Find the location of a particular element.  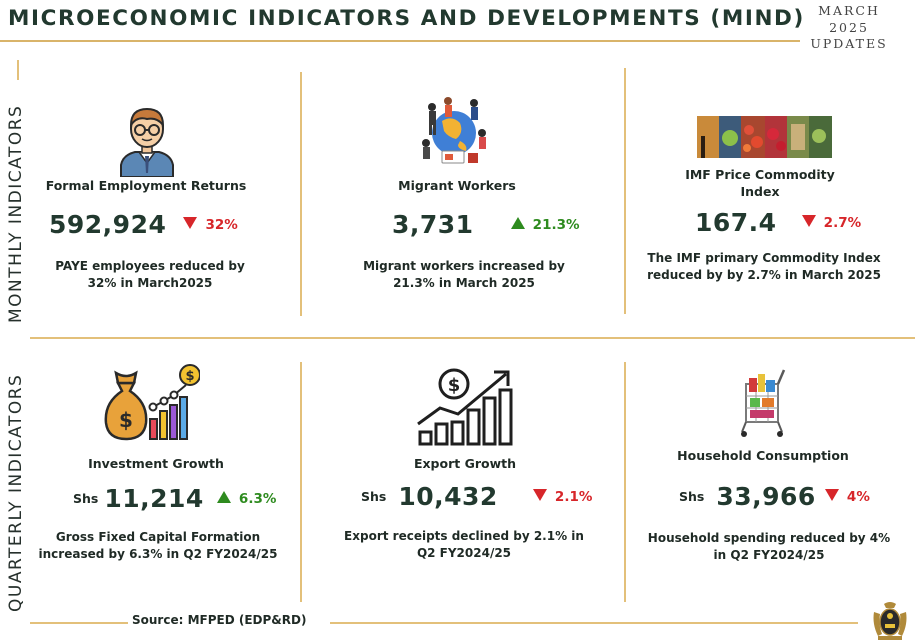

employment-value: 592,924 is located at coordinates (108, 224).